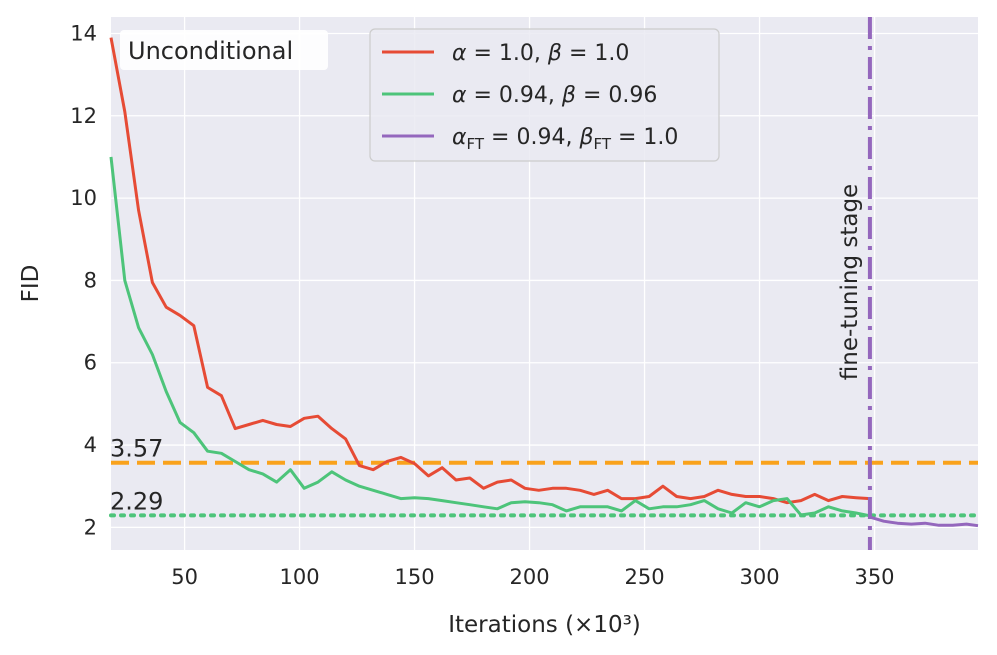 Image resolution: width=997 pixels, height=655 pixels. Describe the element at coordinates (544, 625) in the screenshot. I see `x-axis-label: Iterations (×10³)` at that location.